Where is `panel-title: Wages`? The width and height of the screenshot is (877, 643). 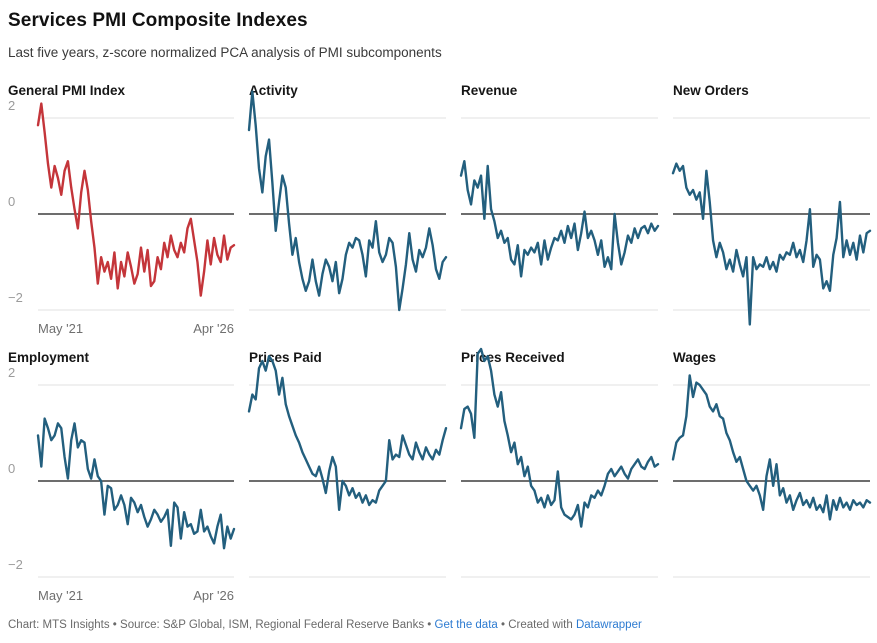 panel-title: Wages is located at coordinates (695, 357).